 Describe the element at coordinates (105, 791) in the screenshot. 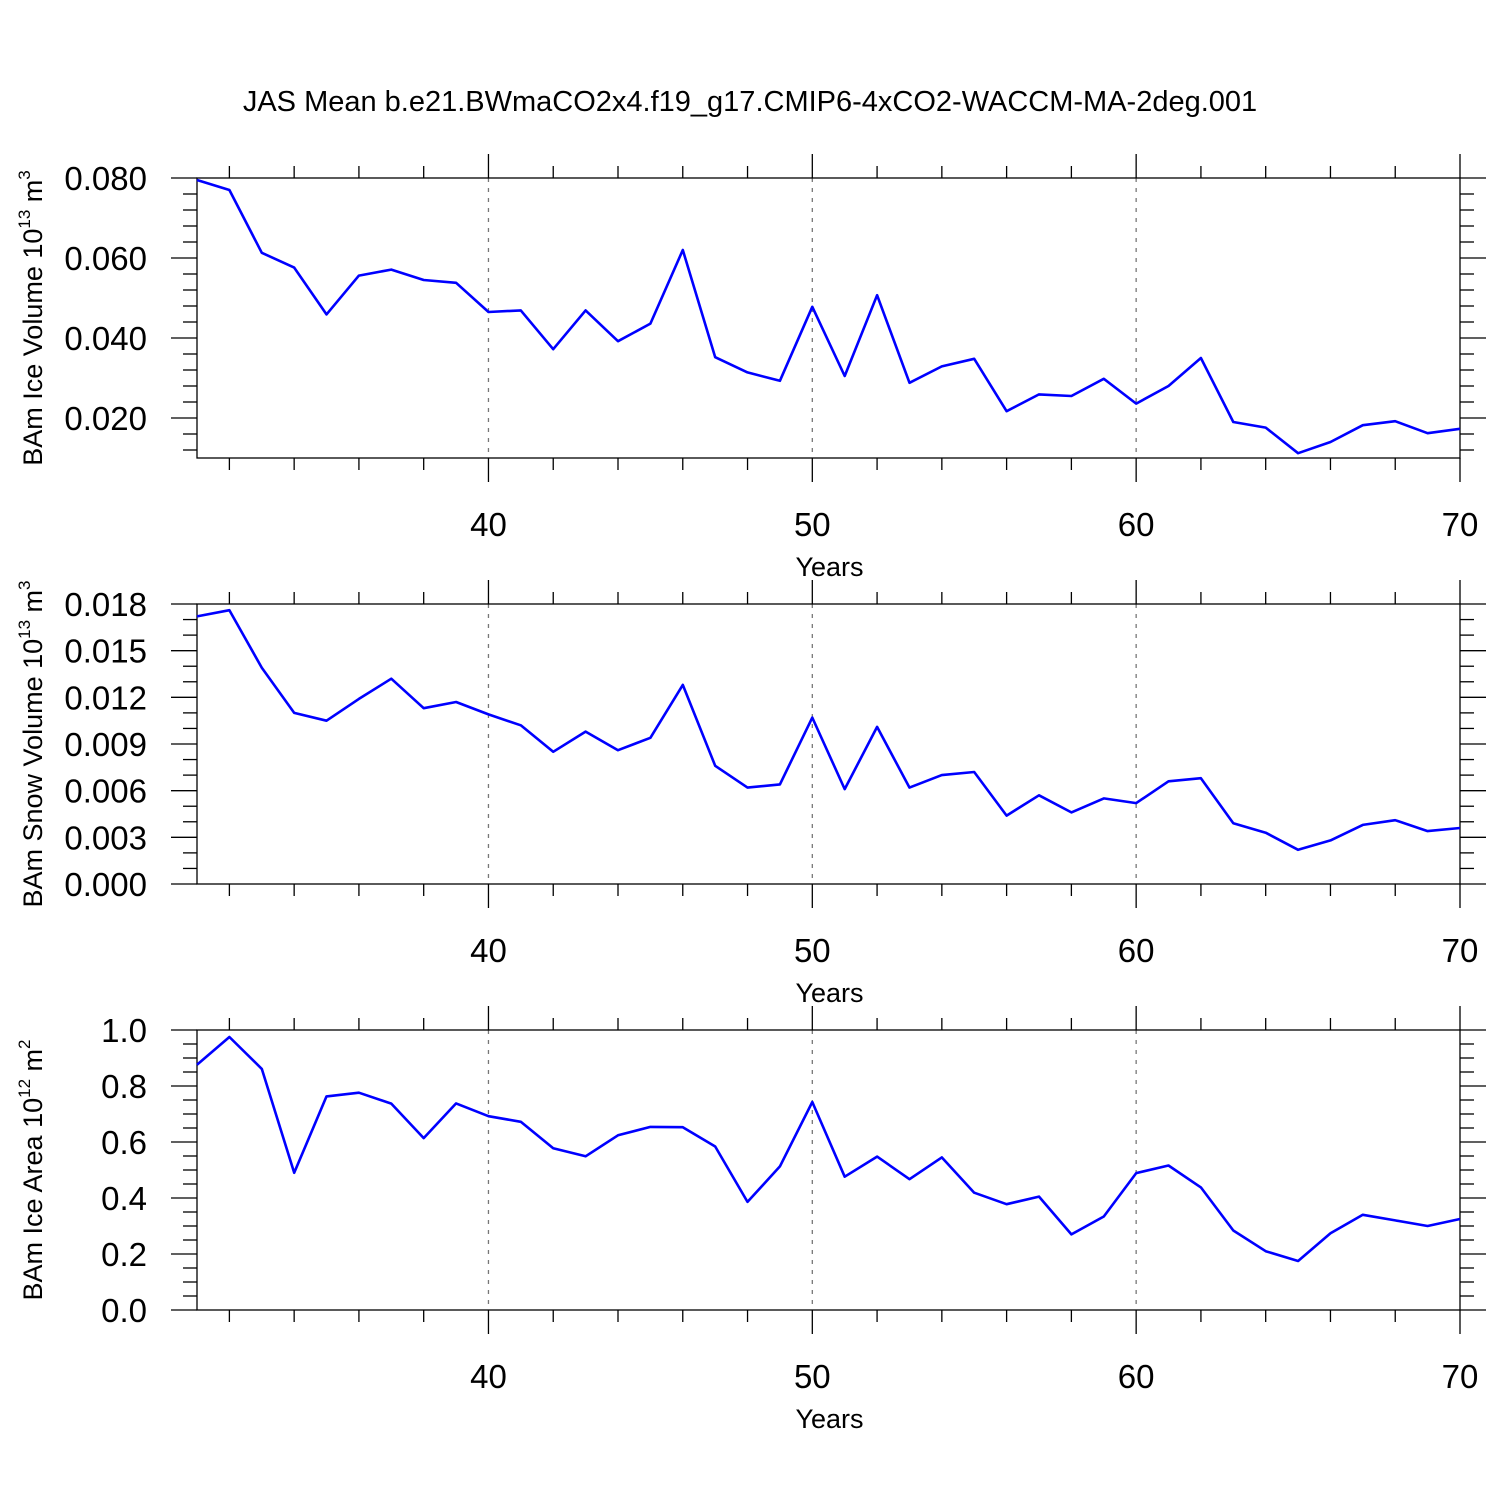

I see `y-tick-label: 0.006` at that location.